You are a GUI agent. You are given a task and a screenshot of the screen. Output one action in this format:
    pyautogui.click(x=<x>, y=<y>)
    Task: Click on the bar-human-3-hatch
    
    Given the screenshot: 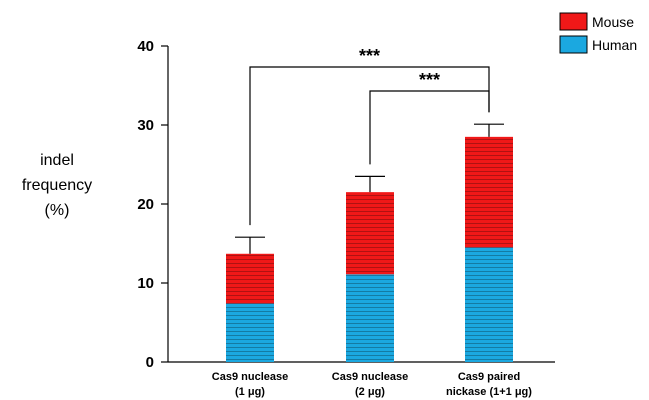 What is the action you would take?
    pyautogui.click(x=489, y=304)
    